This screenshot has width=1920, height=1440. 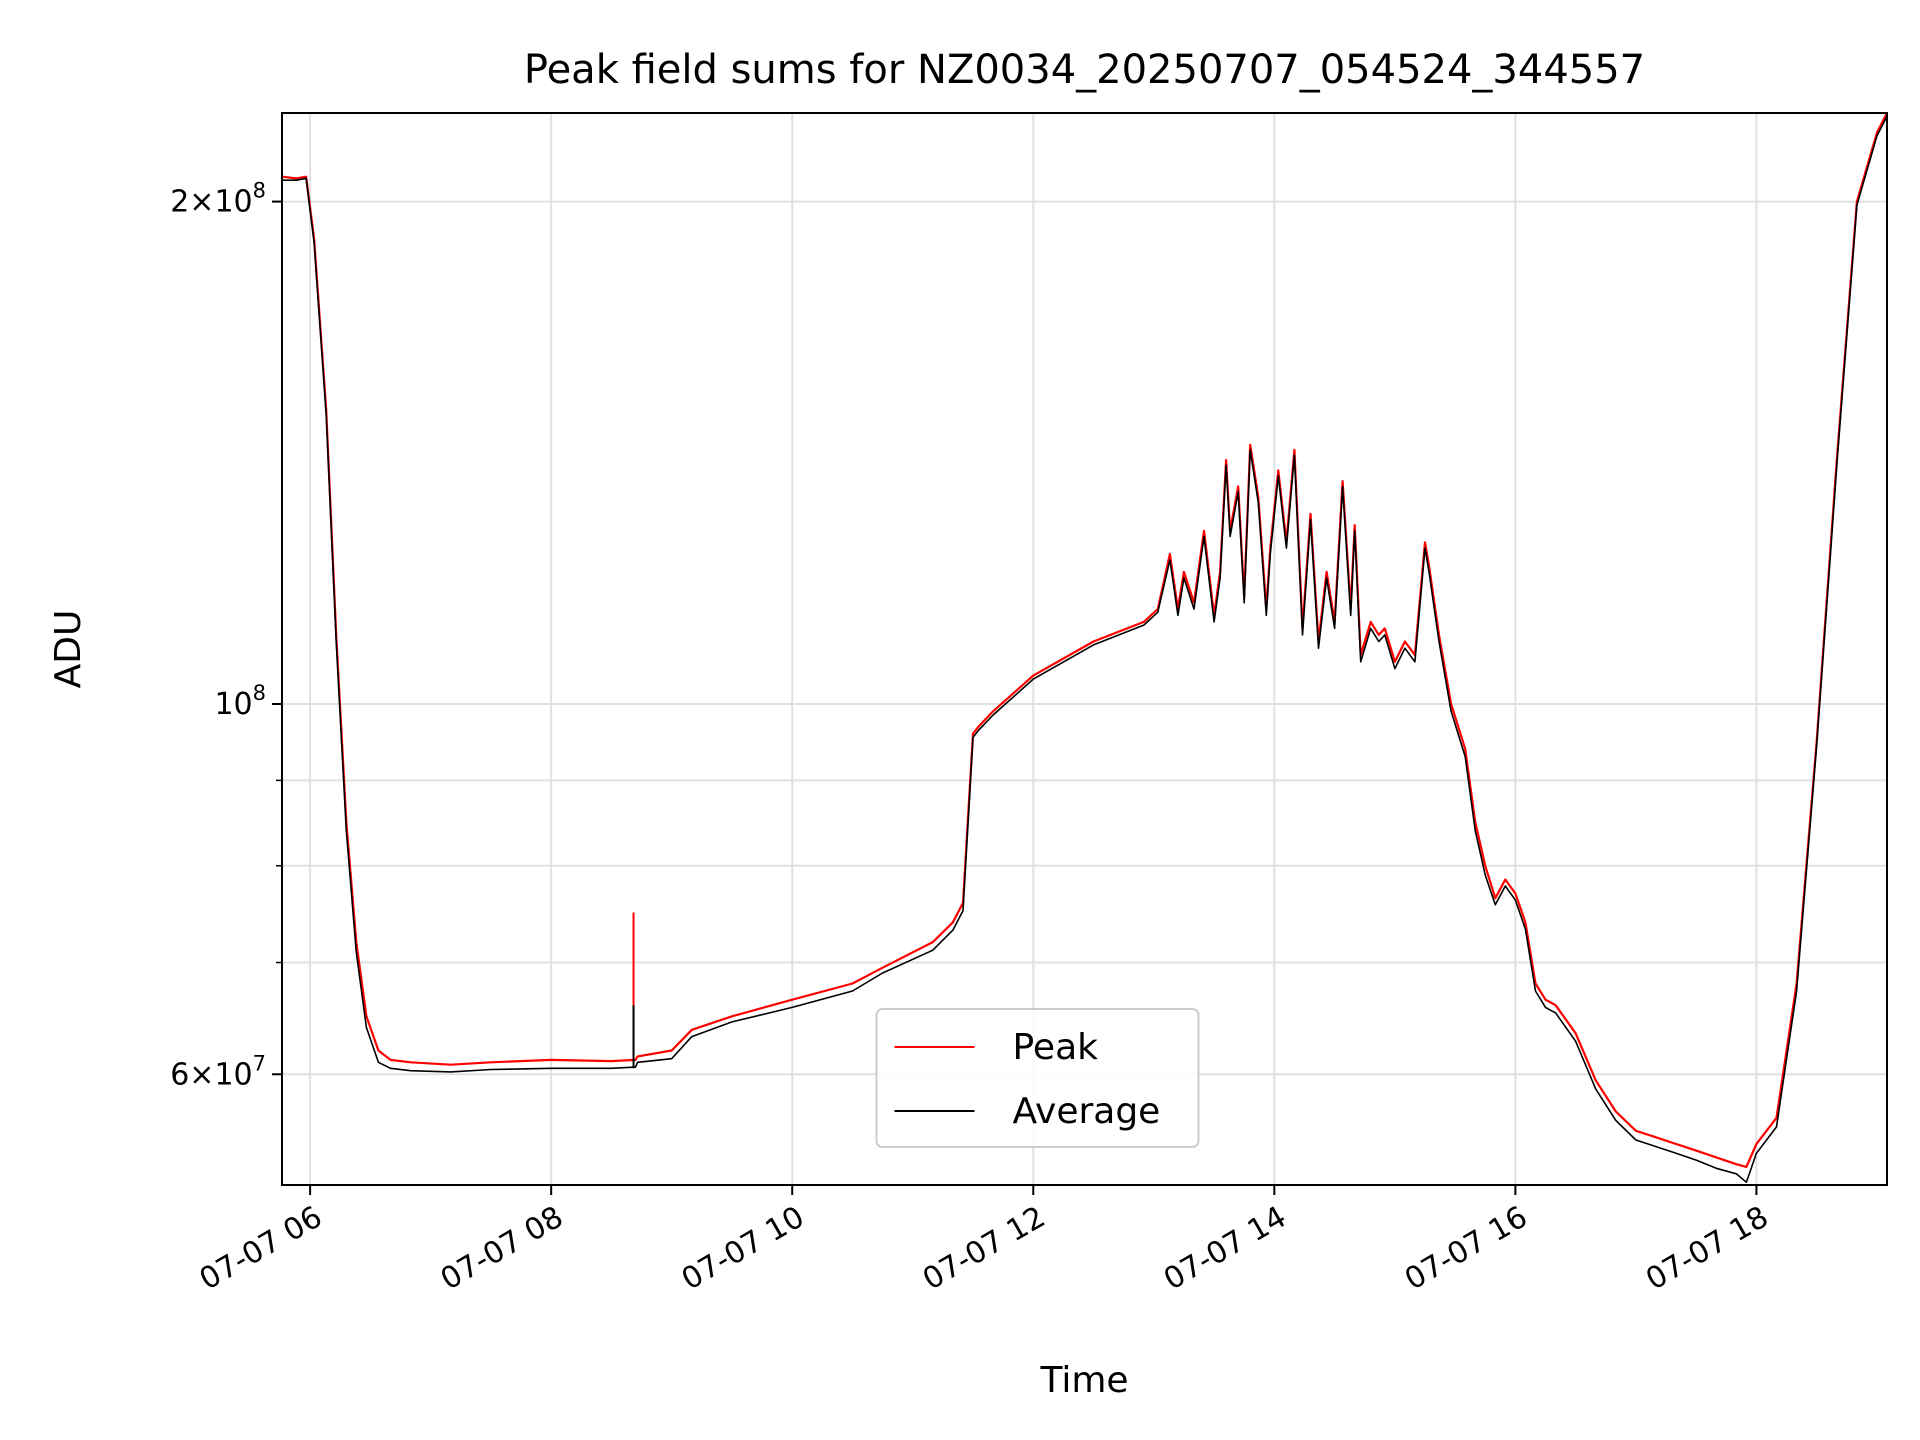 What do you see at coordinates (1056, 1047) in the screenshot?
I see `legend-label-peak: Peak` at bounding box center [1056, 1047].